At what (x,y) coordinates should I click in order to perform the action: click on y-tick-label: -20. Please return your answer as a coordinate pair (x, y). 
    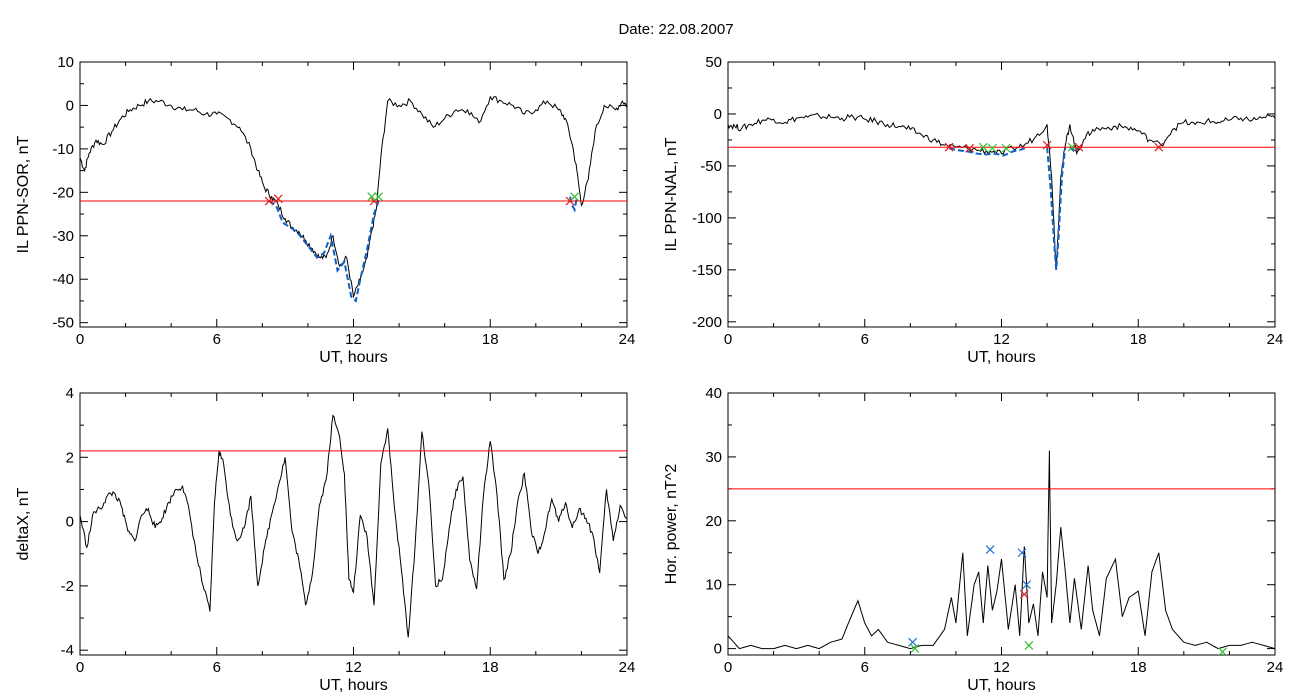
    Looking at the image, I should click on (63, 192).